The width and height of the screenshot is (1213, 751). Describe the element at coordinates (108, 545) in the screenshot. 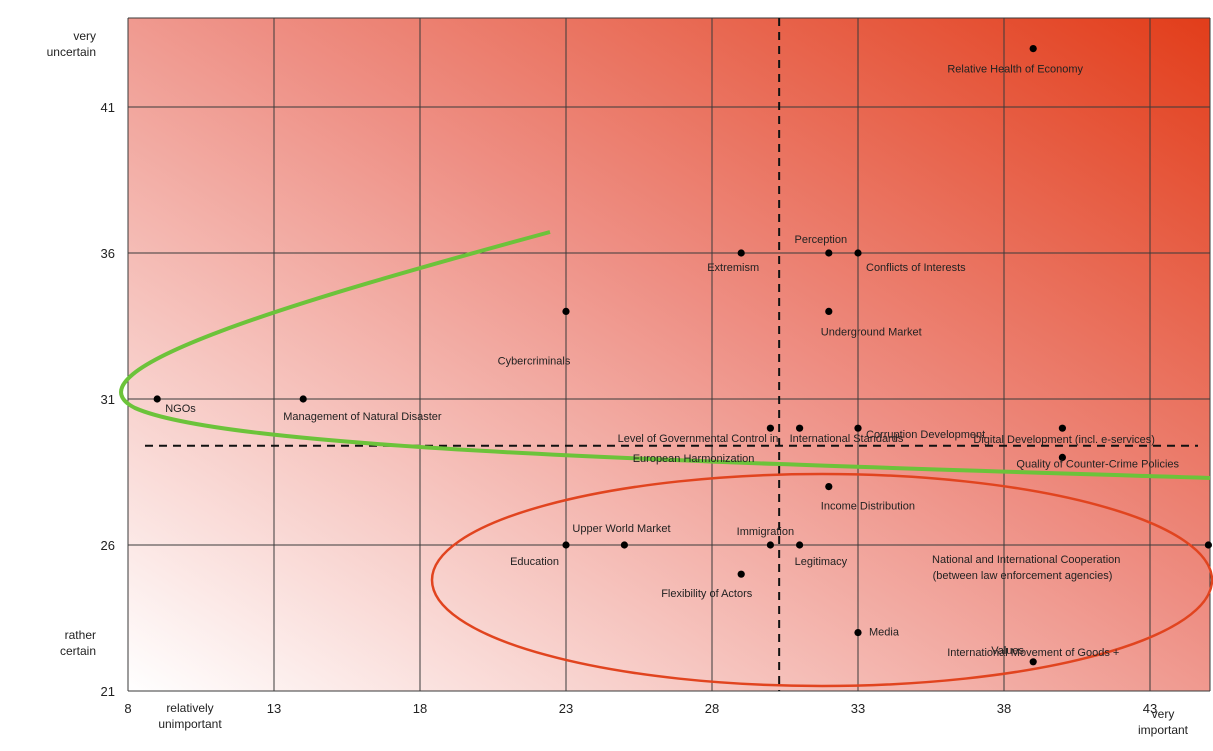

I see `y-tick-label: 26` at that location.